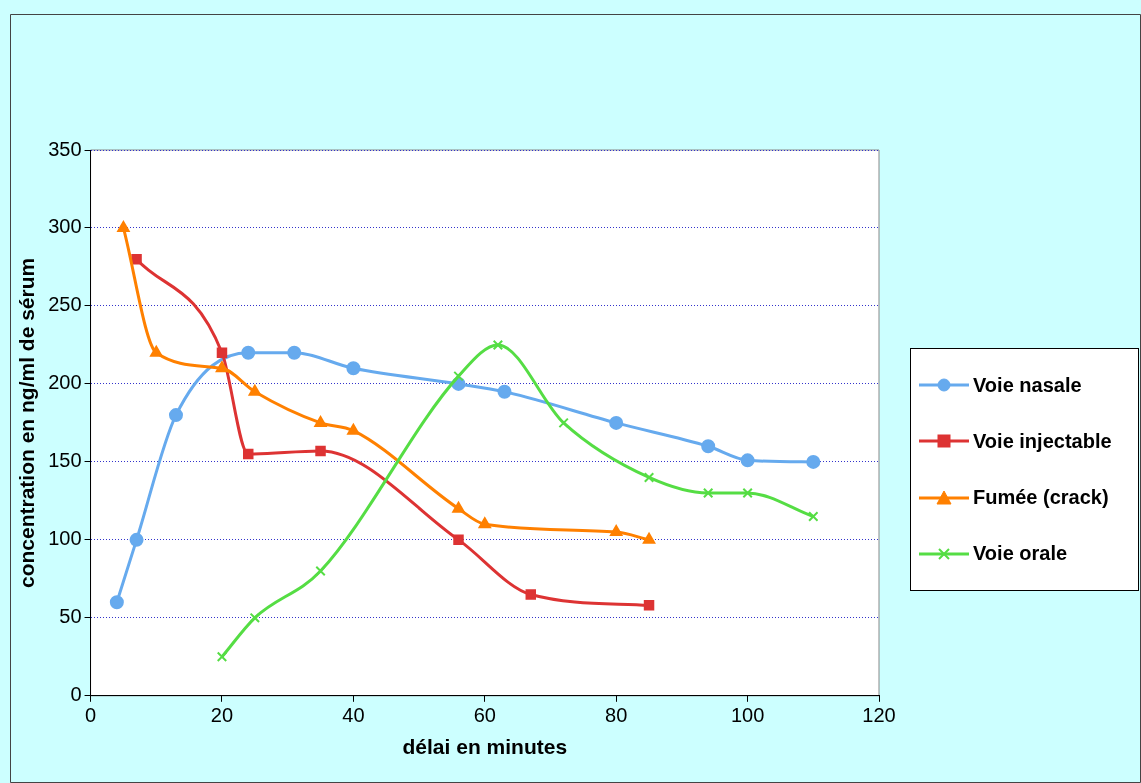  I want to click on legend-label: Fumée (crack), so click(1041, 498).